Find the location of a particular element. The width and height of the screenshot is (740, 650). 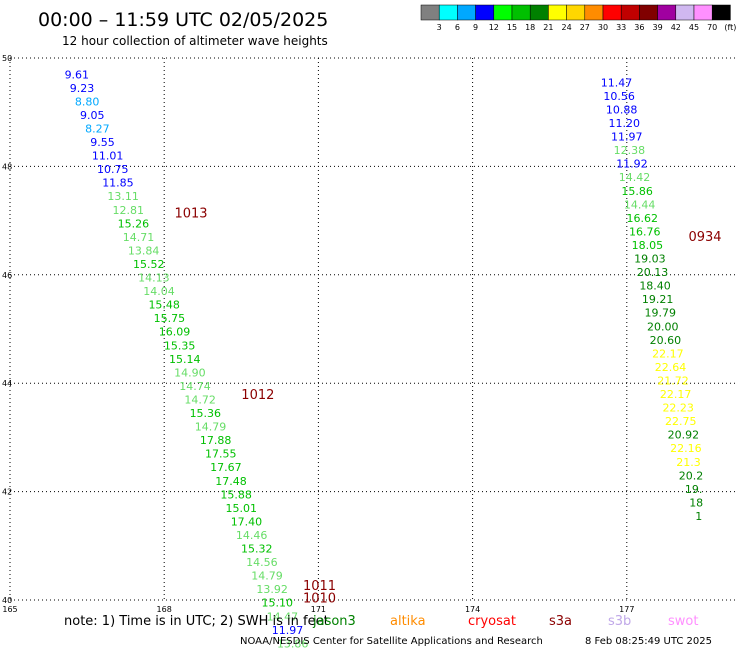

wave-height-value: 8.80 is located at coordinates (87, 101).